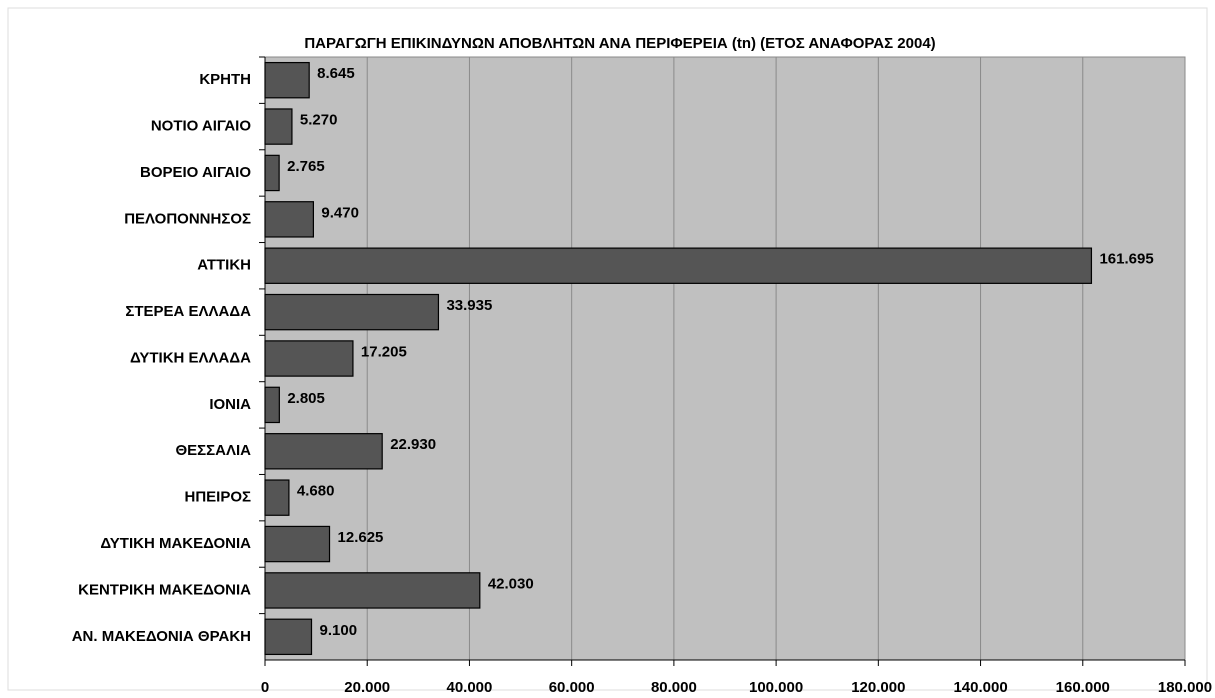  I want to click on value-label: 22.930, so click(413, 444).